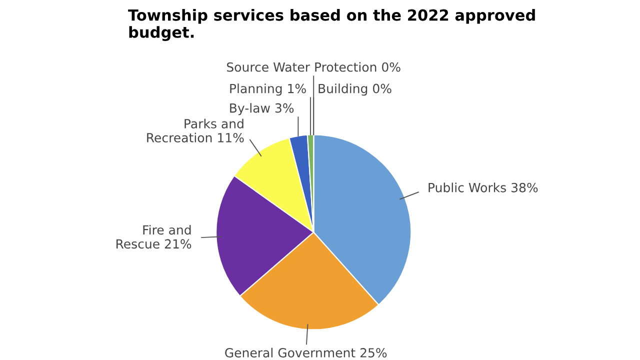  I want to click on category-label: Source Water Protection 0%, so click(313, 67).